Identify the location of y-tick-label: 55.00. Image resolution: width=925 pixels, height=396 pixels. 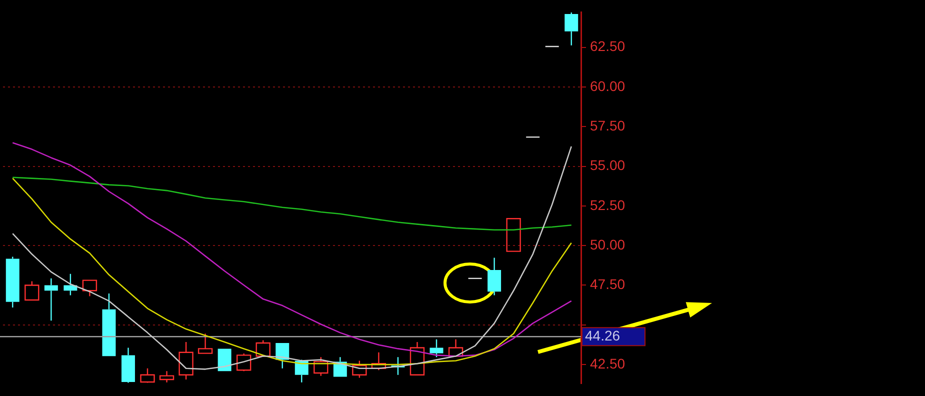
(608, 165).